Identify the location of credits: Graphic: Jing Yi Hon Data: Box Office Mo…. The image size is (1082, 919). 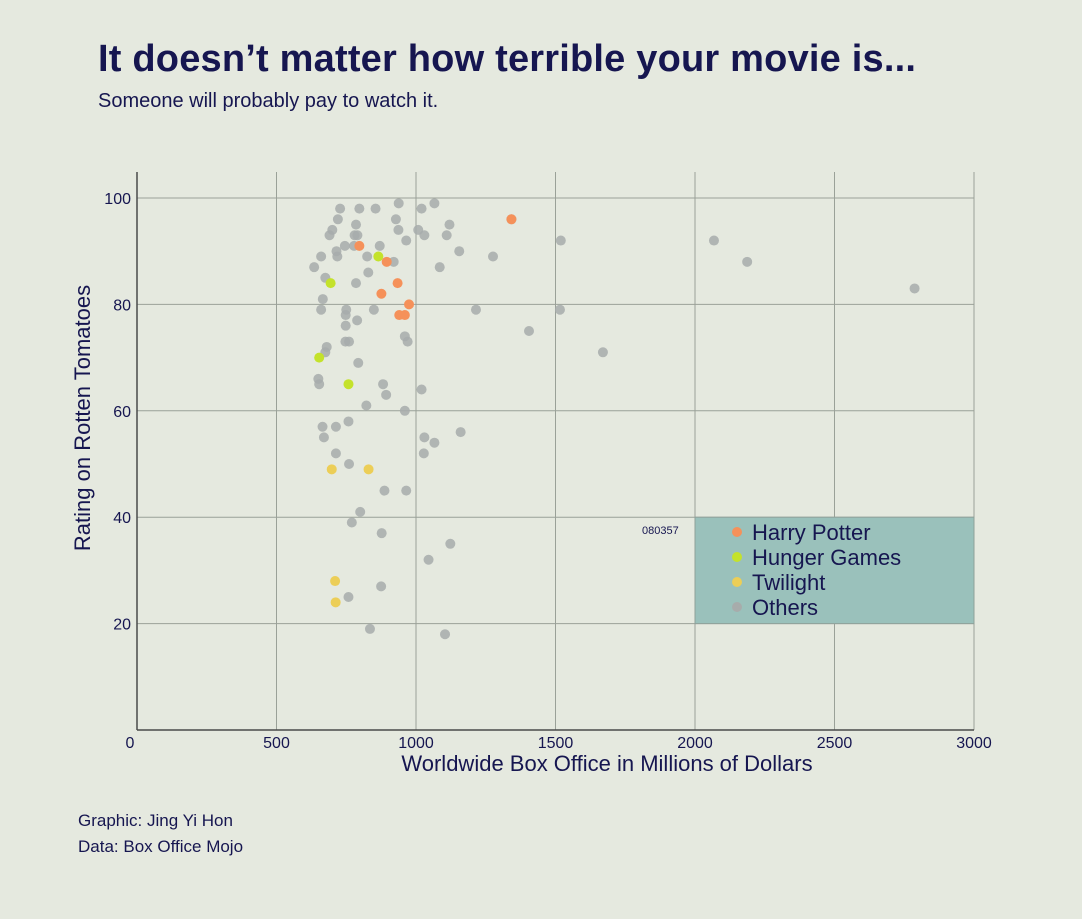
(160, 834).